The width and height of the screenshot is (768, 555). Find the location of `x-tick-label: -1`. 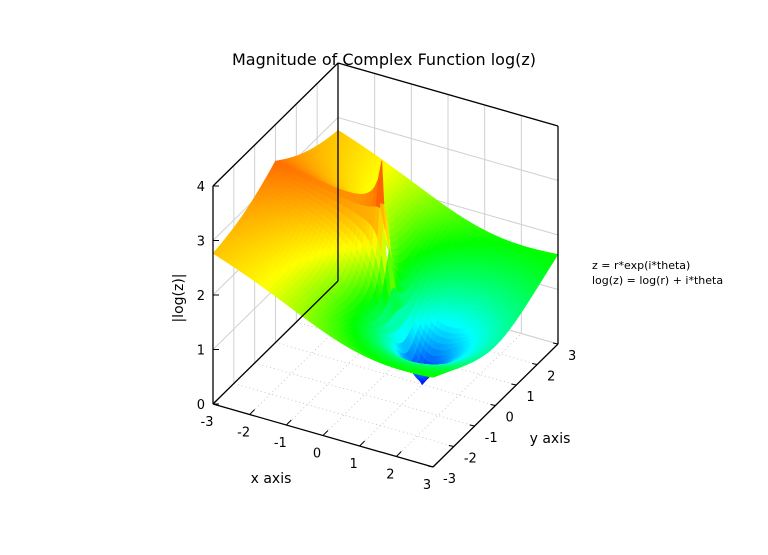

x-tick-label: -1 is located at coordinates (280, 443).